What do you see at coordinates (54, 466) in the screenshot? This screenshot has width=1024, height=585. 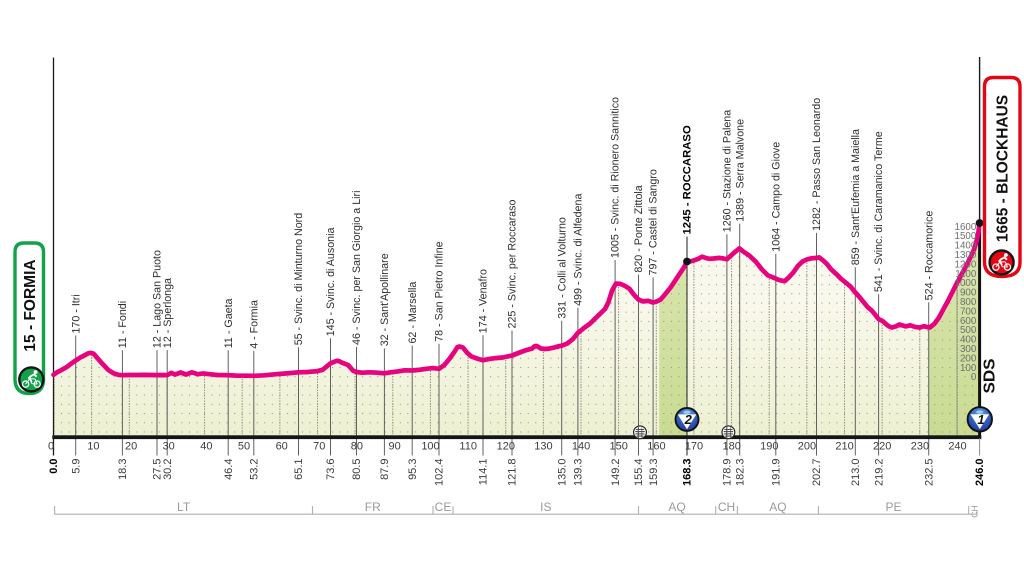 I see `svg-text: 0.0` at bounding box center [54, 466].